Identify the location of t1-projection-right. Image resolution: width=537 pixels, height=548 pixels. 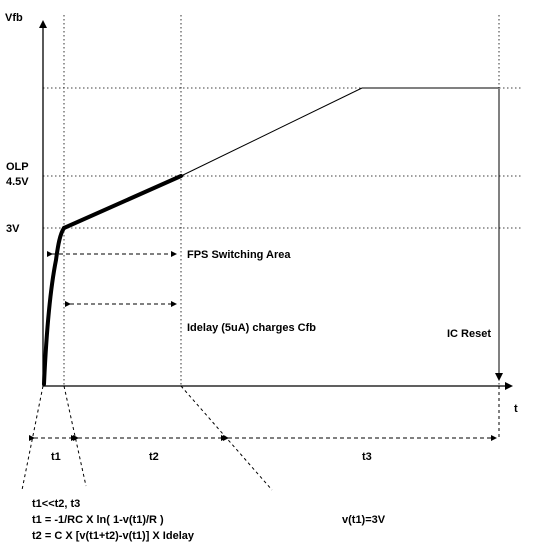
(75, 436).